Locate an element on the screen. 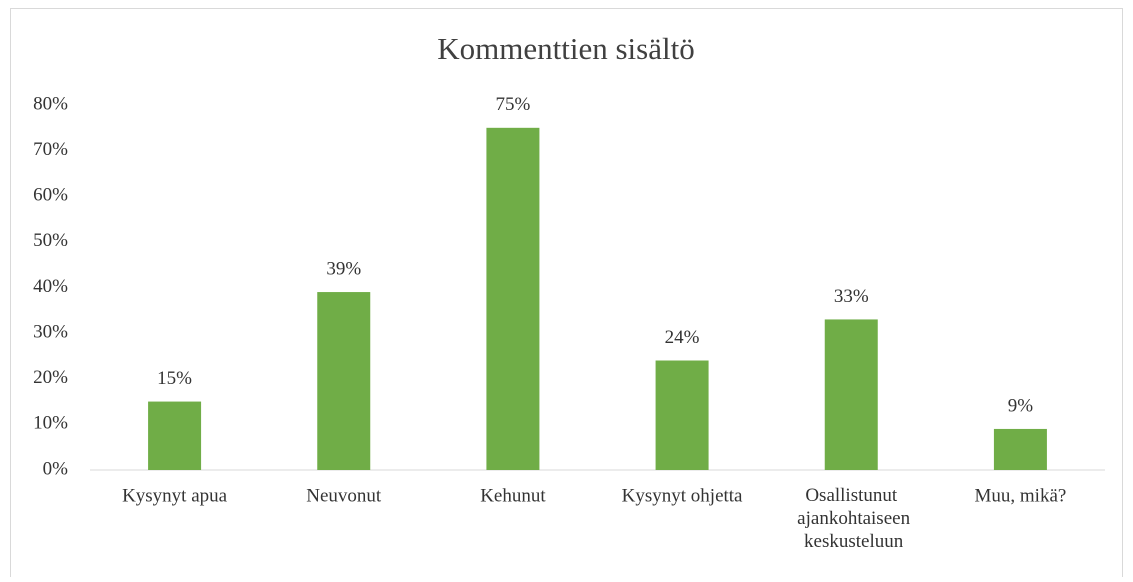 The image size is (1133, 582). y-tick-label: 30% is located at coordinates (50, 331).